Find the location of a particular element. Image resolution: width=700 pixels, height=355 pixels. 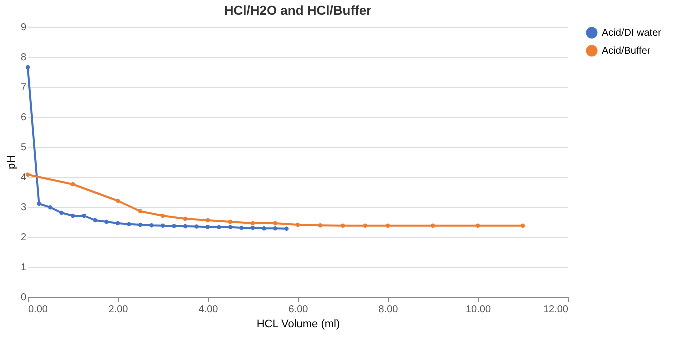

x-tick-label: 8.00 is located at coordinates (388, 310).